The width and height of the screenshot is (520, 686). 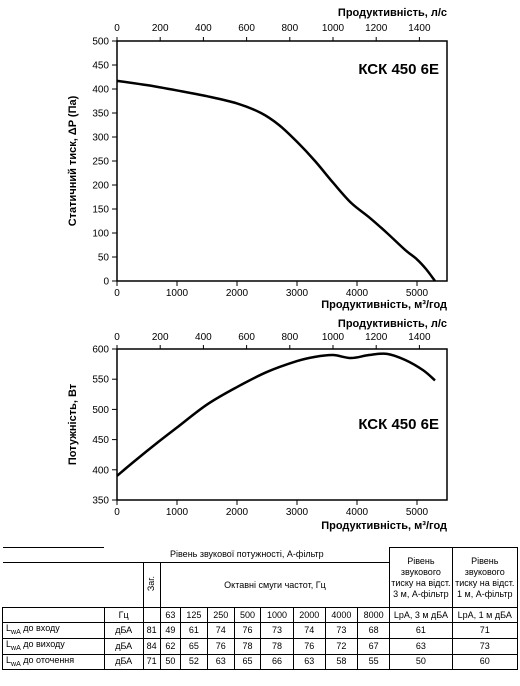 I want to click on freq-header: 500, so click(x=247, y=615).